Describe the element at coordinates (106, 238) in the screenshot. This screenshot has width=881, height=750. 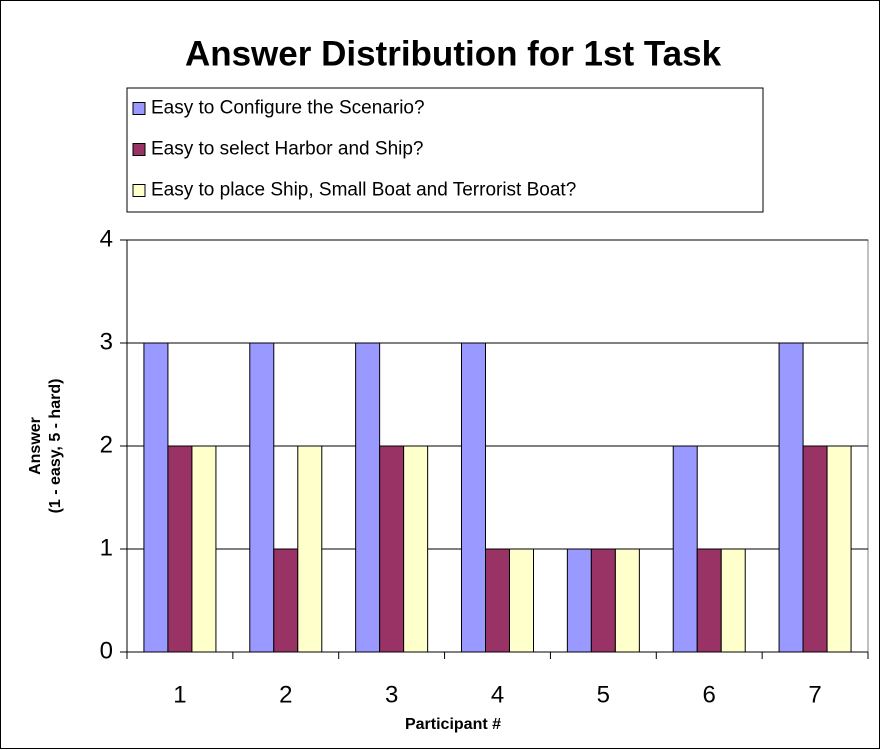
I see `y-tick-label: 4` at that location.